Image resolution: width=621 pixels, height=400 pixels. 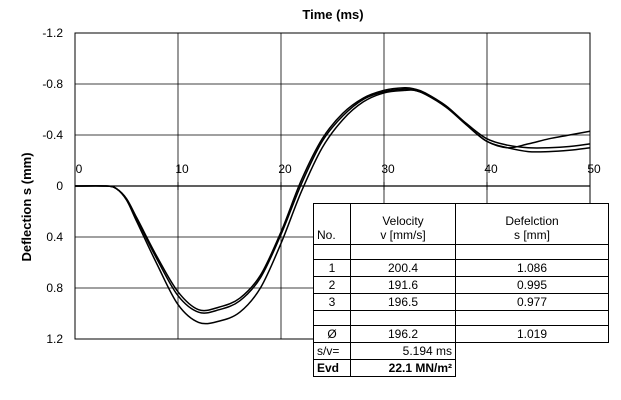 I want to click on mean-velocity: 196.2, so click(x=403, y=334).